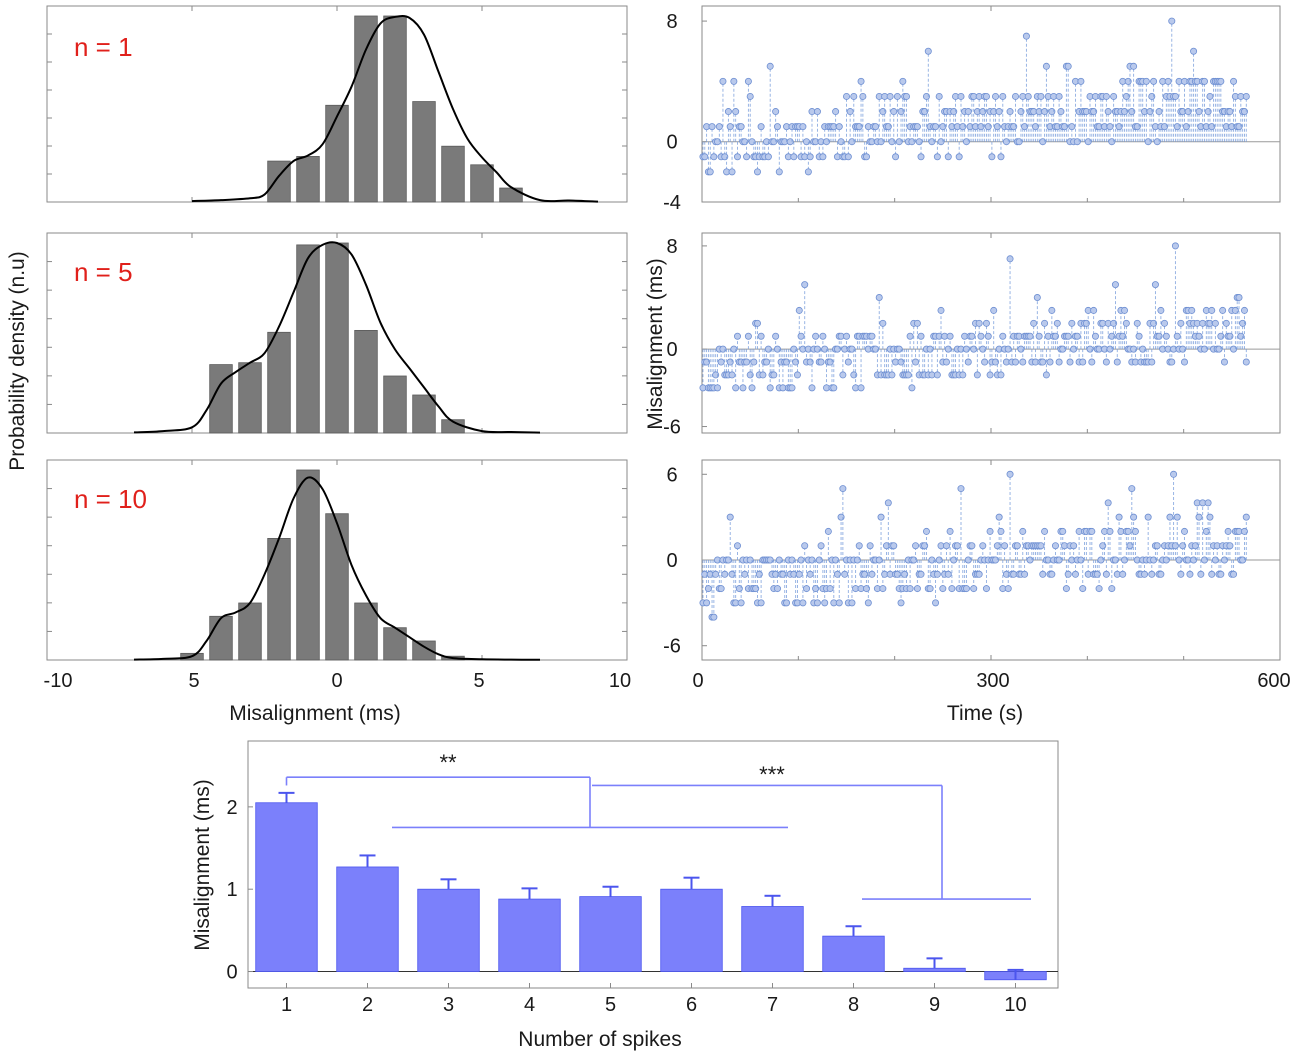  Describe the element at coordinates (202, 865) in the screenshot. I see `summary-y-axis-label: Misalignment (ms)` at that location.